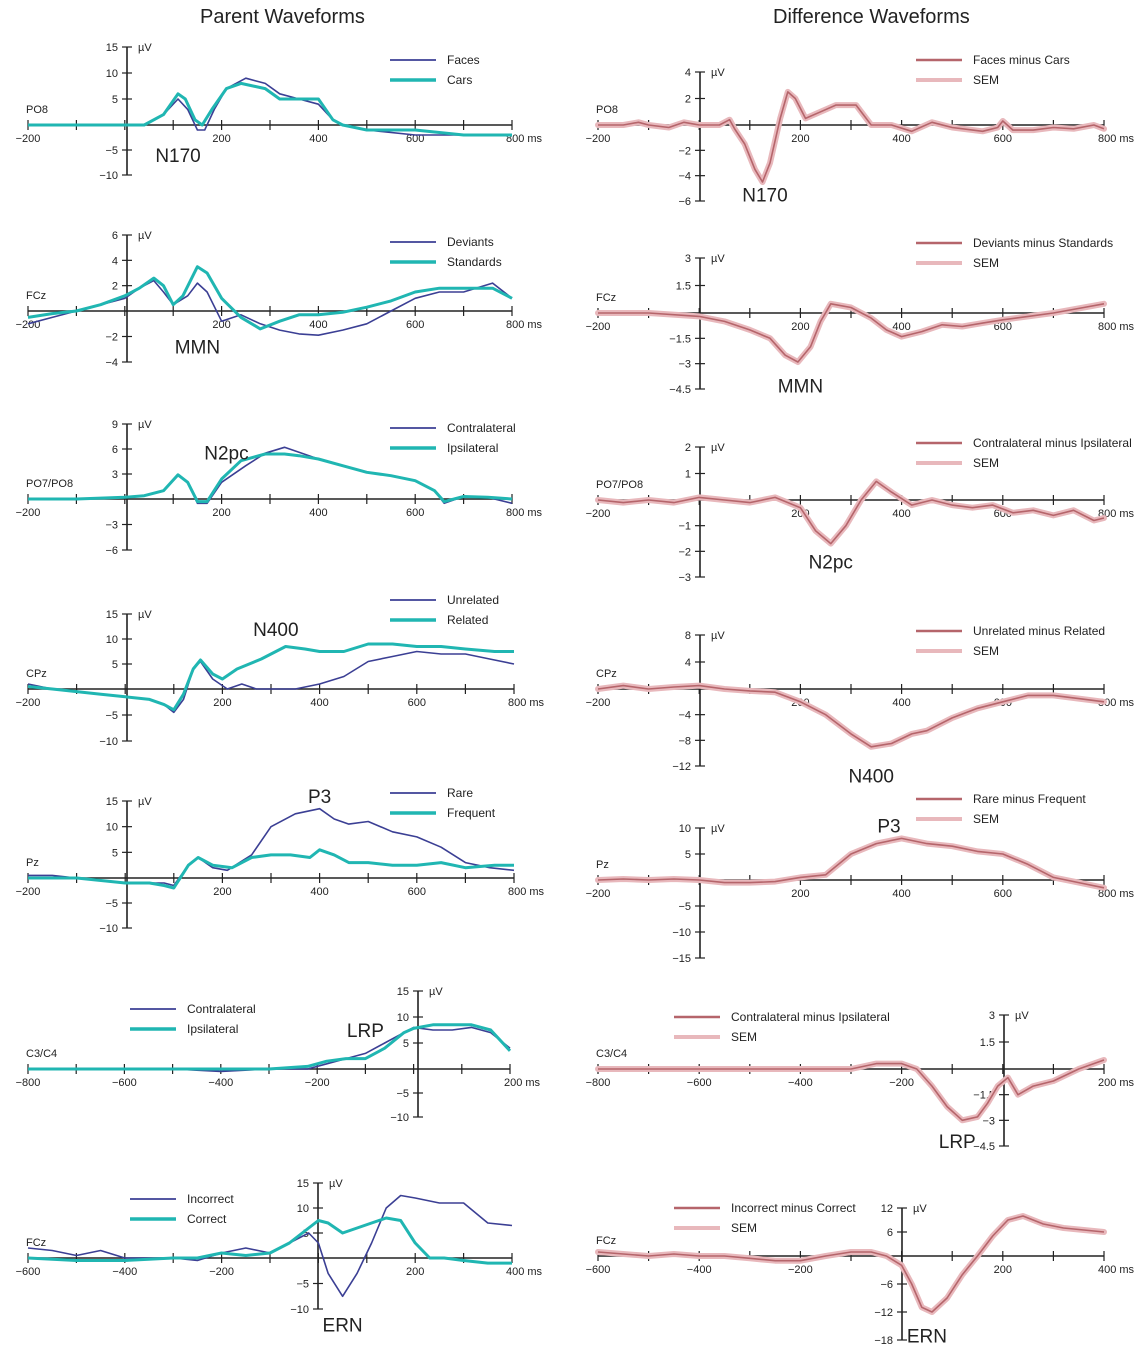 The height and width of the screenshot is (1347, 1147). What do you see at coordinates (883, 1341) in the screenshot?
I see `y-tick-label: −18` at bounding box center [883, 1341].